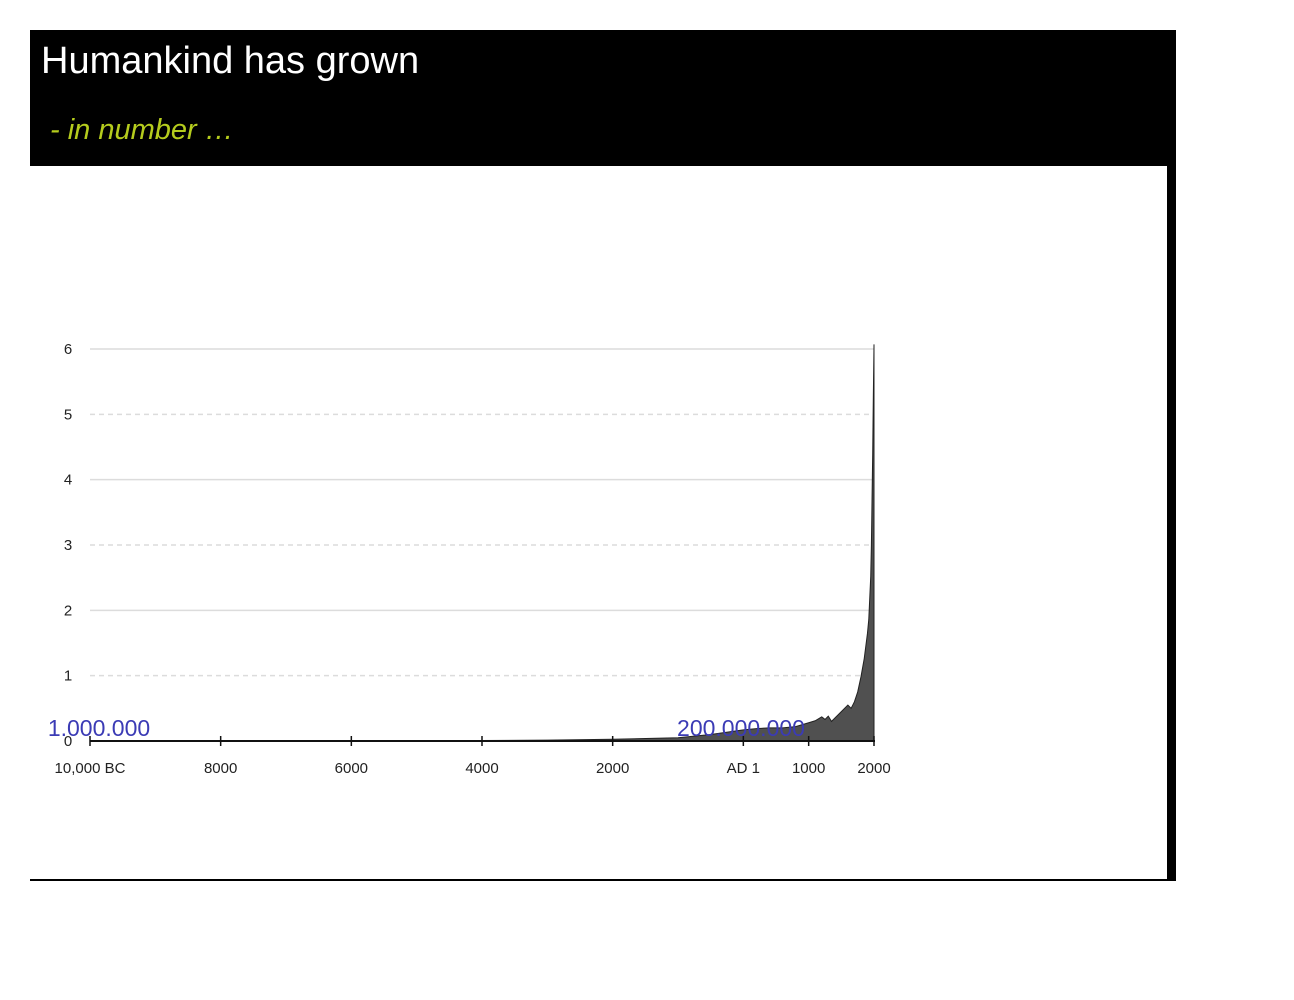  Describe the element at coordinates (68, 349) in the screenshot. I see `y-tick-label: 6` at that location.